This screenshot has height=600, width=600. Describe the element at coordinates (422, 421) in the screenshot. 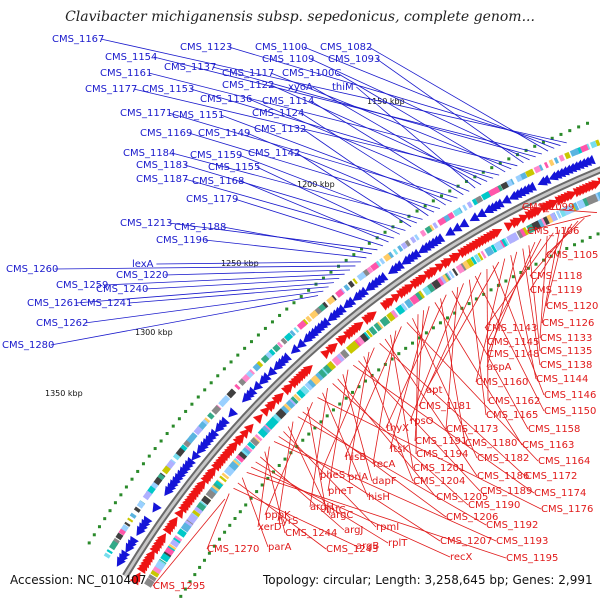

I see `reverse-gene-label: rpsO` at that location.